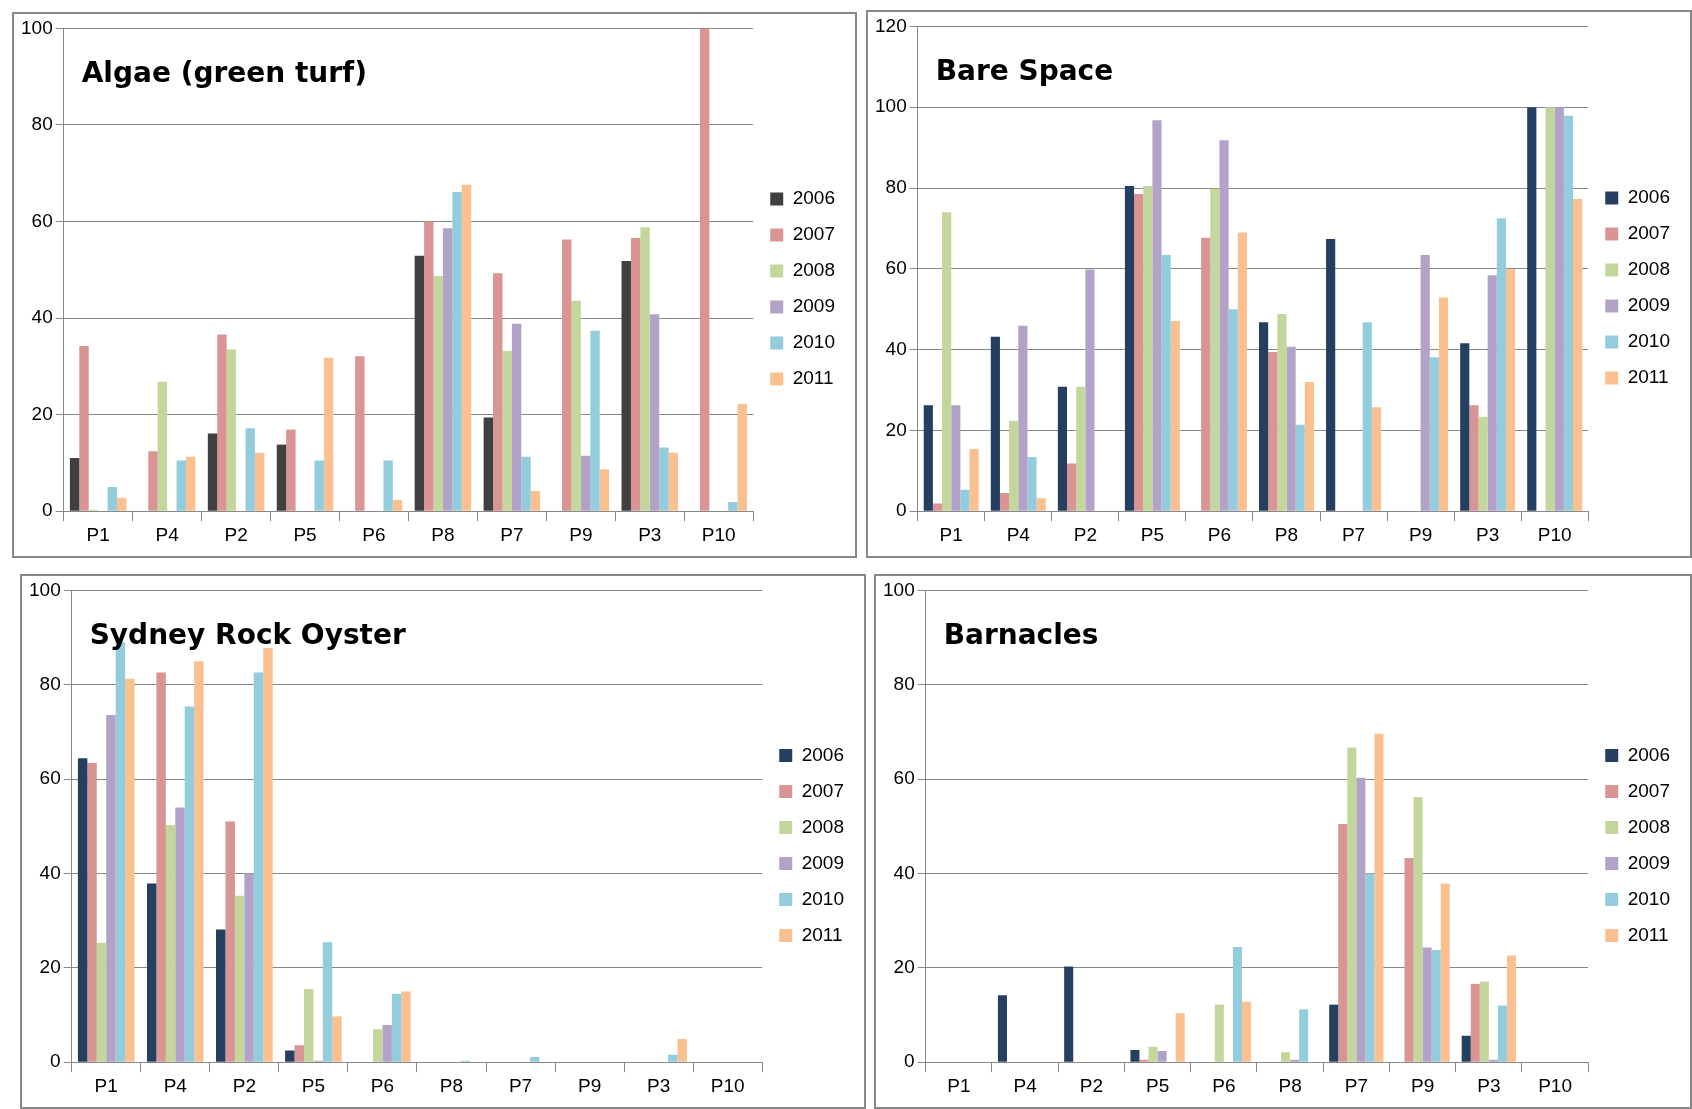 The width and height of the screenshot is (1692, 1109). Describe the element at coordinates (37, 27) in the screenshot. I see `y-tick-label: 100` at that location.